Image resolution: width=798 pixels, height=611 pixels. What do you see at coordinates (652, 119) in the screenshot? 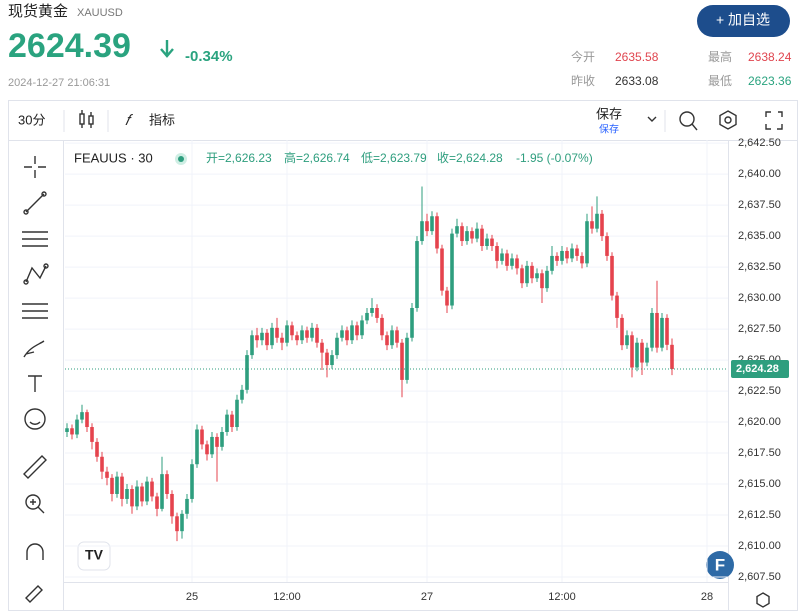
I see `dropdown` at bounding box center [652, 119].